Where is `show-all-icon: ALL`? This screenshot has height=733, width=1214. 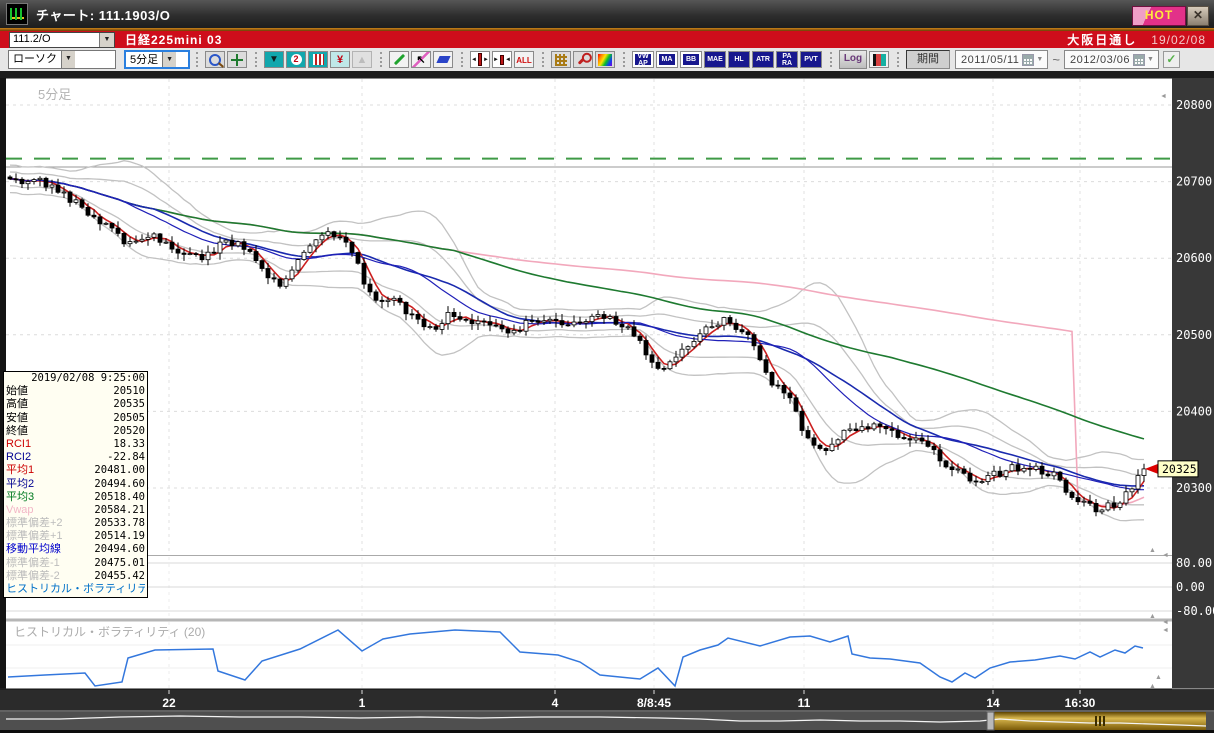
show-all-icon: ALL is located at coordinates (524, 59).